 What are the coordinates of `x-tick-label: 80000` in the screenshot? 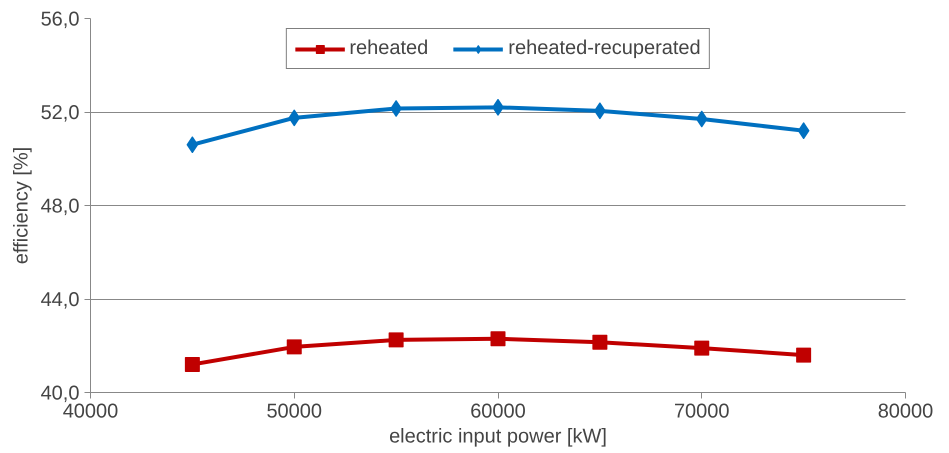 It's located at (906, 411).